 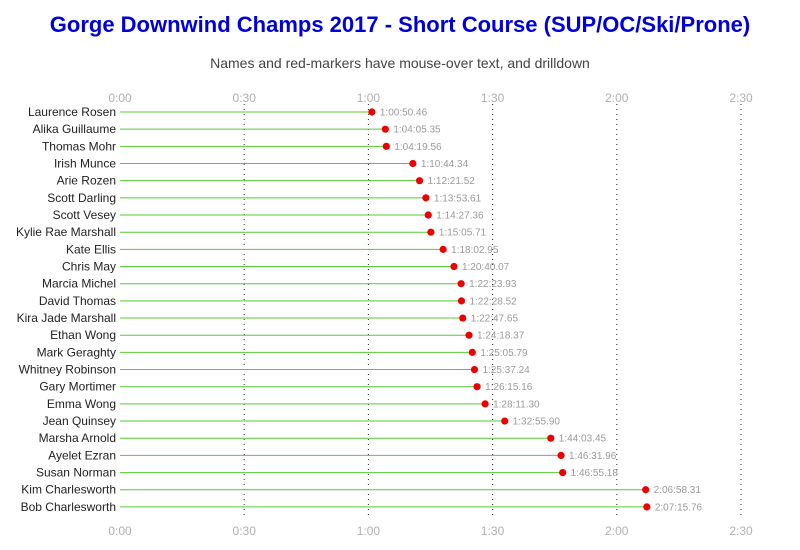 What do you see at coordinates (516, 404) in the screenshot?
I see `time-label: 1:28:11.30` at bounding box center [516, 404].